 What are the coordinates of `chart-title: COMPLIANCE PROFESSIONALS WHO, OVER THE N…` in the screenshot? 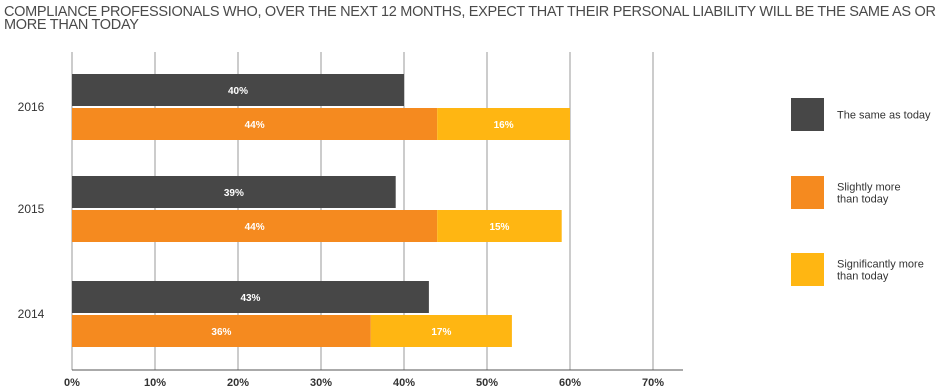 It's located at (470, 18).